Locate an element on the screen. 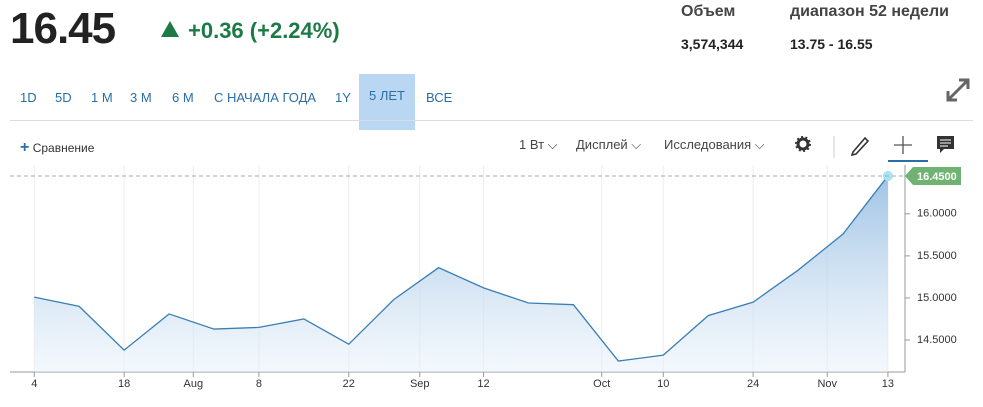 This screenshot has height=407, width=983. range-button: ВСЕ is located at coordinates (439, 97).